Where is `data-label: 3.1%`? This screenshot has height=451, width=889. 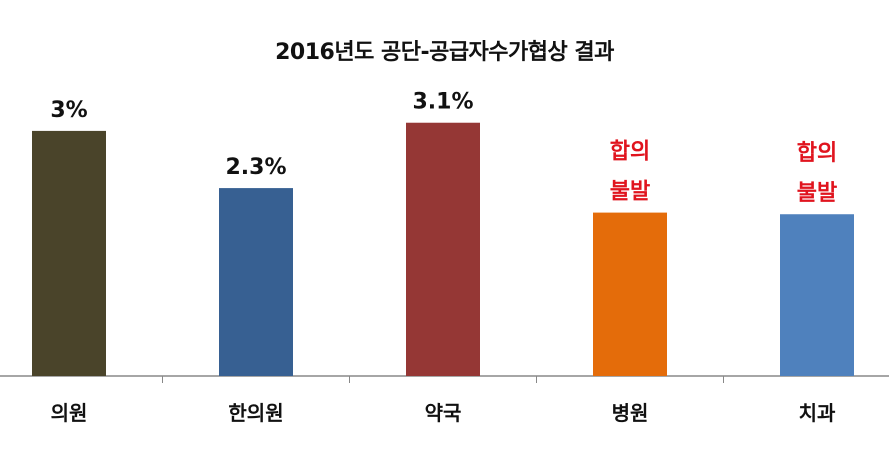 data-label: 3.1% is located at coordinates (442, 102).